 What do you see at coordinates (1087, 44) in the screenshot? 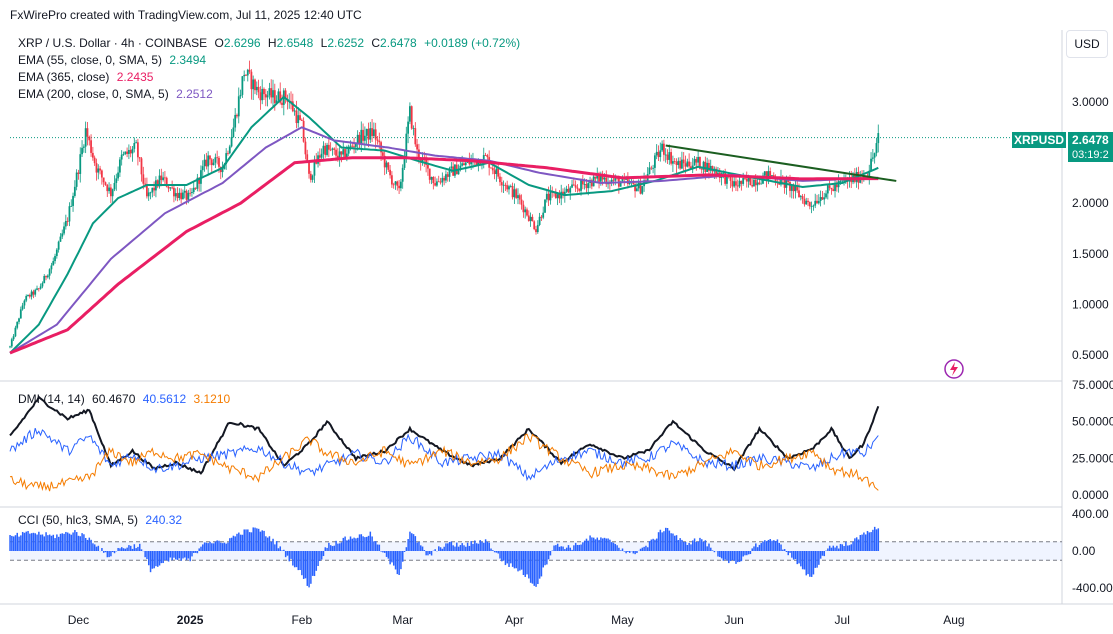
I see `currency-button: USD` at bounding box center [1087, 44].